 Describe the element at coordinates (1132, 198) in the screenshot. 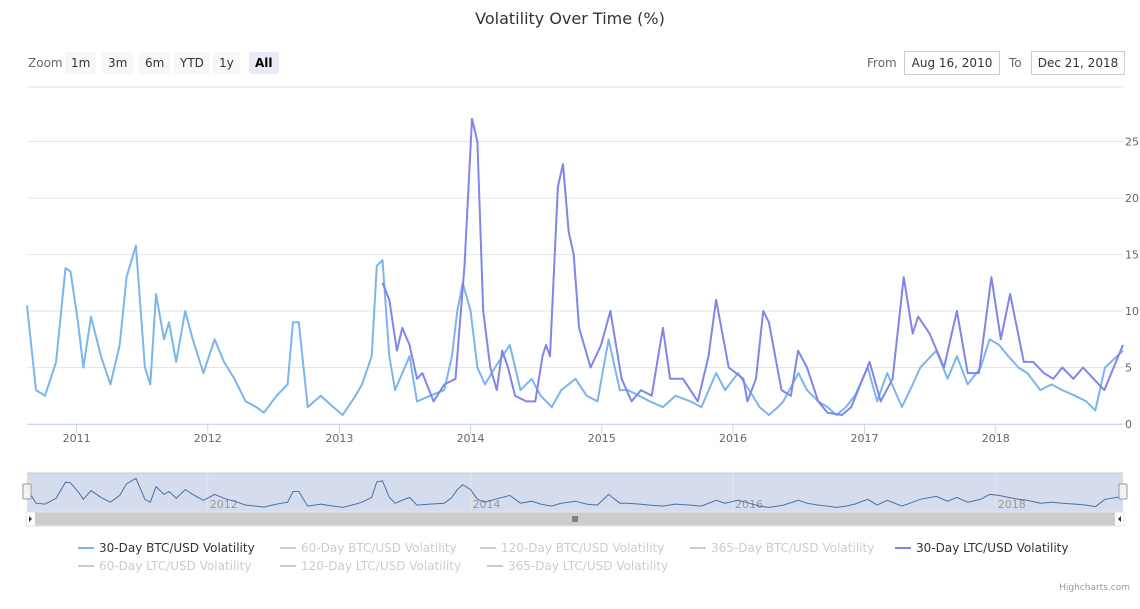

I see `y-tick-label: 20` at that location.